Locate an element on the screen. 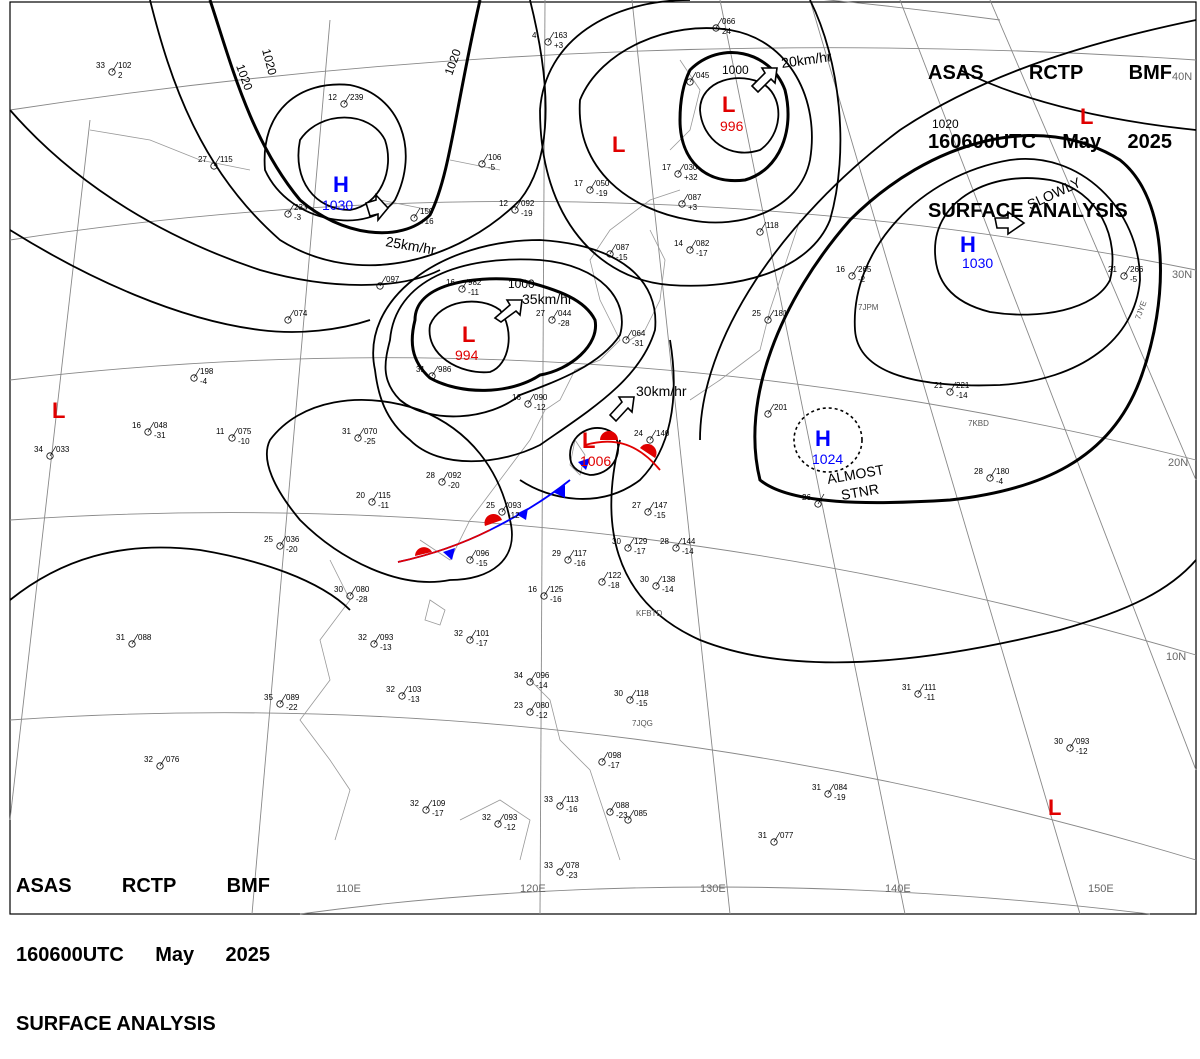  coast-borneo is located at coordinates (495, 830).